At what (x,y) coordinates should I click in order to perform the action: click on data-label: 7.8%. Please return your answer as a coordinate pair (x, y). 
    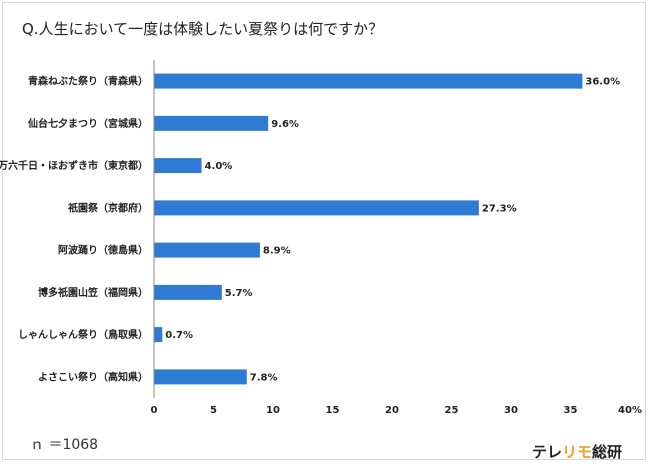
    Looking at the image, I should click on (264, 377).